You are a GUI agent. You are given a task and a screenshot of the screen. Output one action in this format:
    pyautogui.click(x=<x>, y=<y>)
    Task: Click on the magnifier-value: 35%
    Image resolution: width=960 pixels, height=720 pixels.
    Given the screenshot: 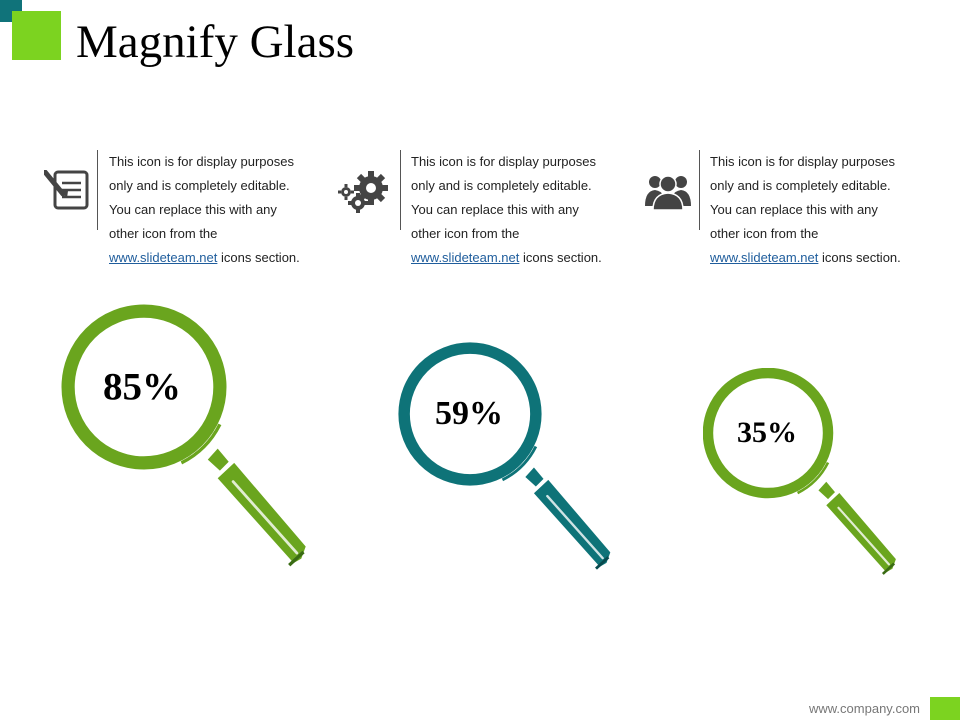 What is the action you would take?
    pyautogui.click(x=767, y=432)
    